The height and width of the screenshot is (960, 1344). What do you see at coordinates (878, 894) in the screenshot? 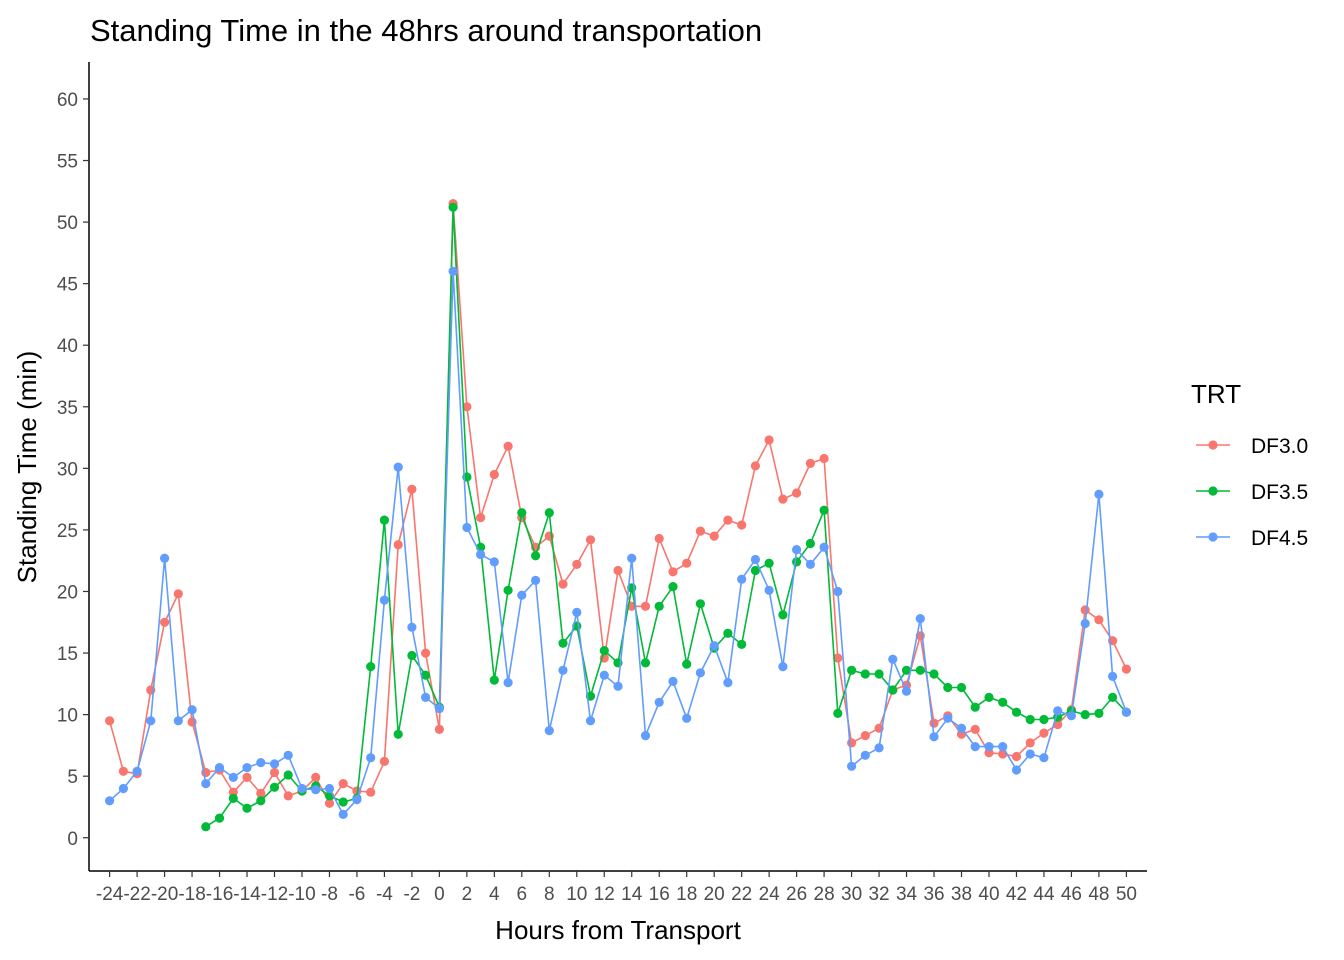
I see `x-tick-label: 32` at bounding box center [878, 894].